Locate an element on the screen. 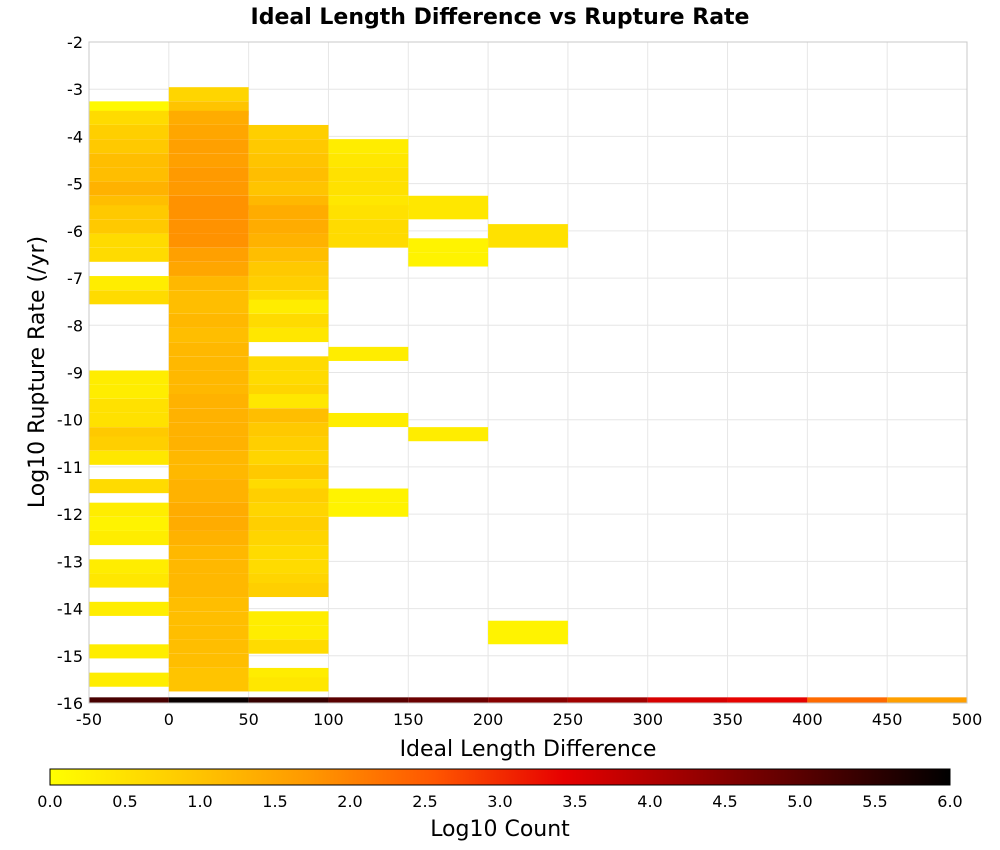 Image resolution: width=1000 pixels, height=850 pixels. y-tick-label: -15 is located at coordinates (70, 656).